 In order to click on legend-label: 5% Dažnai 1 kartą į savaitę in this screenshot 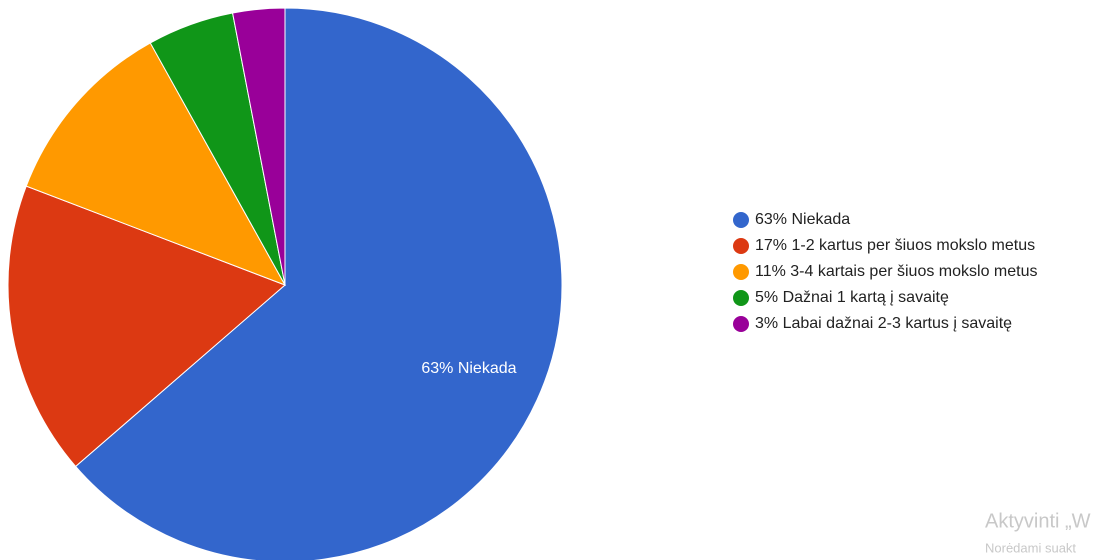, I will do `click(852, 297)`.